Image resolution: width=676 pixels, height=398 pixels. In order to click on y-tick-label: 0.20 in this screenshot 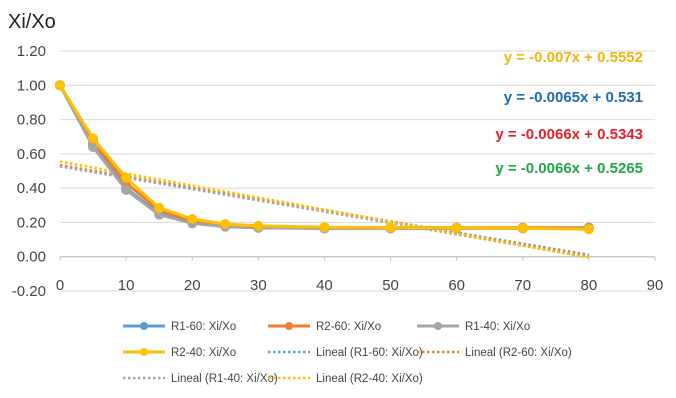, I will do `click(31, 222)`.